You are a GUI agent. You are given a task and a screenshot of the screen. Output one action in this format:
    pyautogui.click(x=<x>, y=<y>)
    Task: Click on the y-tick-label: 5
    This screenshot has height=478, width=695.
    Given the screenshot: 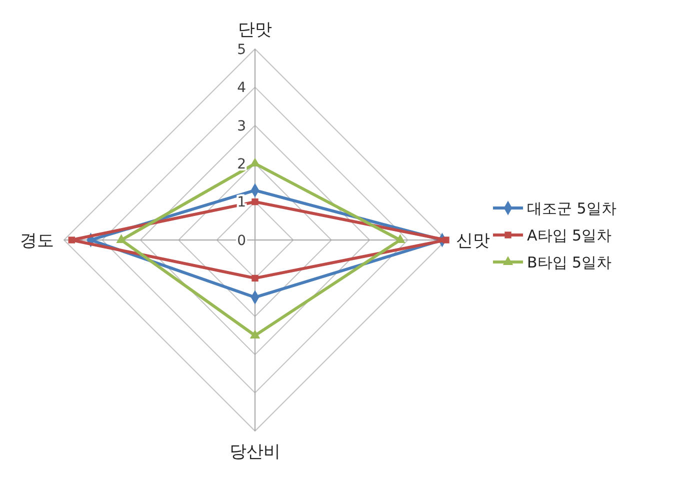 What is the action you would take?
    pyautogui.click(x=241, y=50)
    